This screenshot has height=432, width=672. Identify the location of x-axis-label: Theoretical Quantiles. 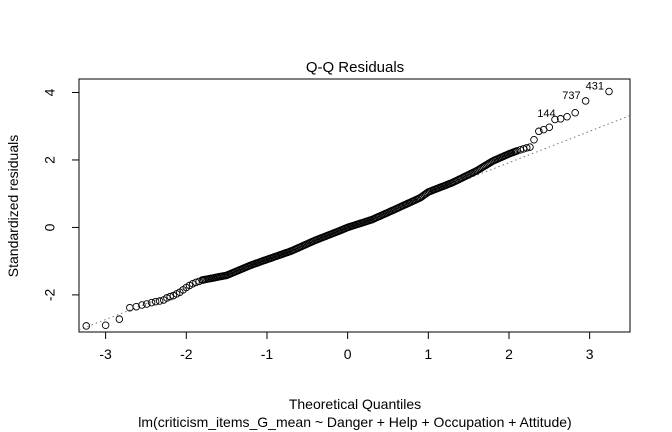
(355, 404).